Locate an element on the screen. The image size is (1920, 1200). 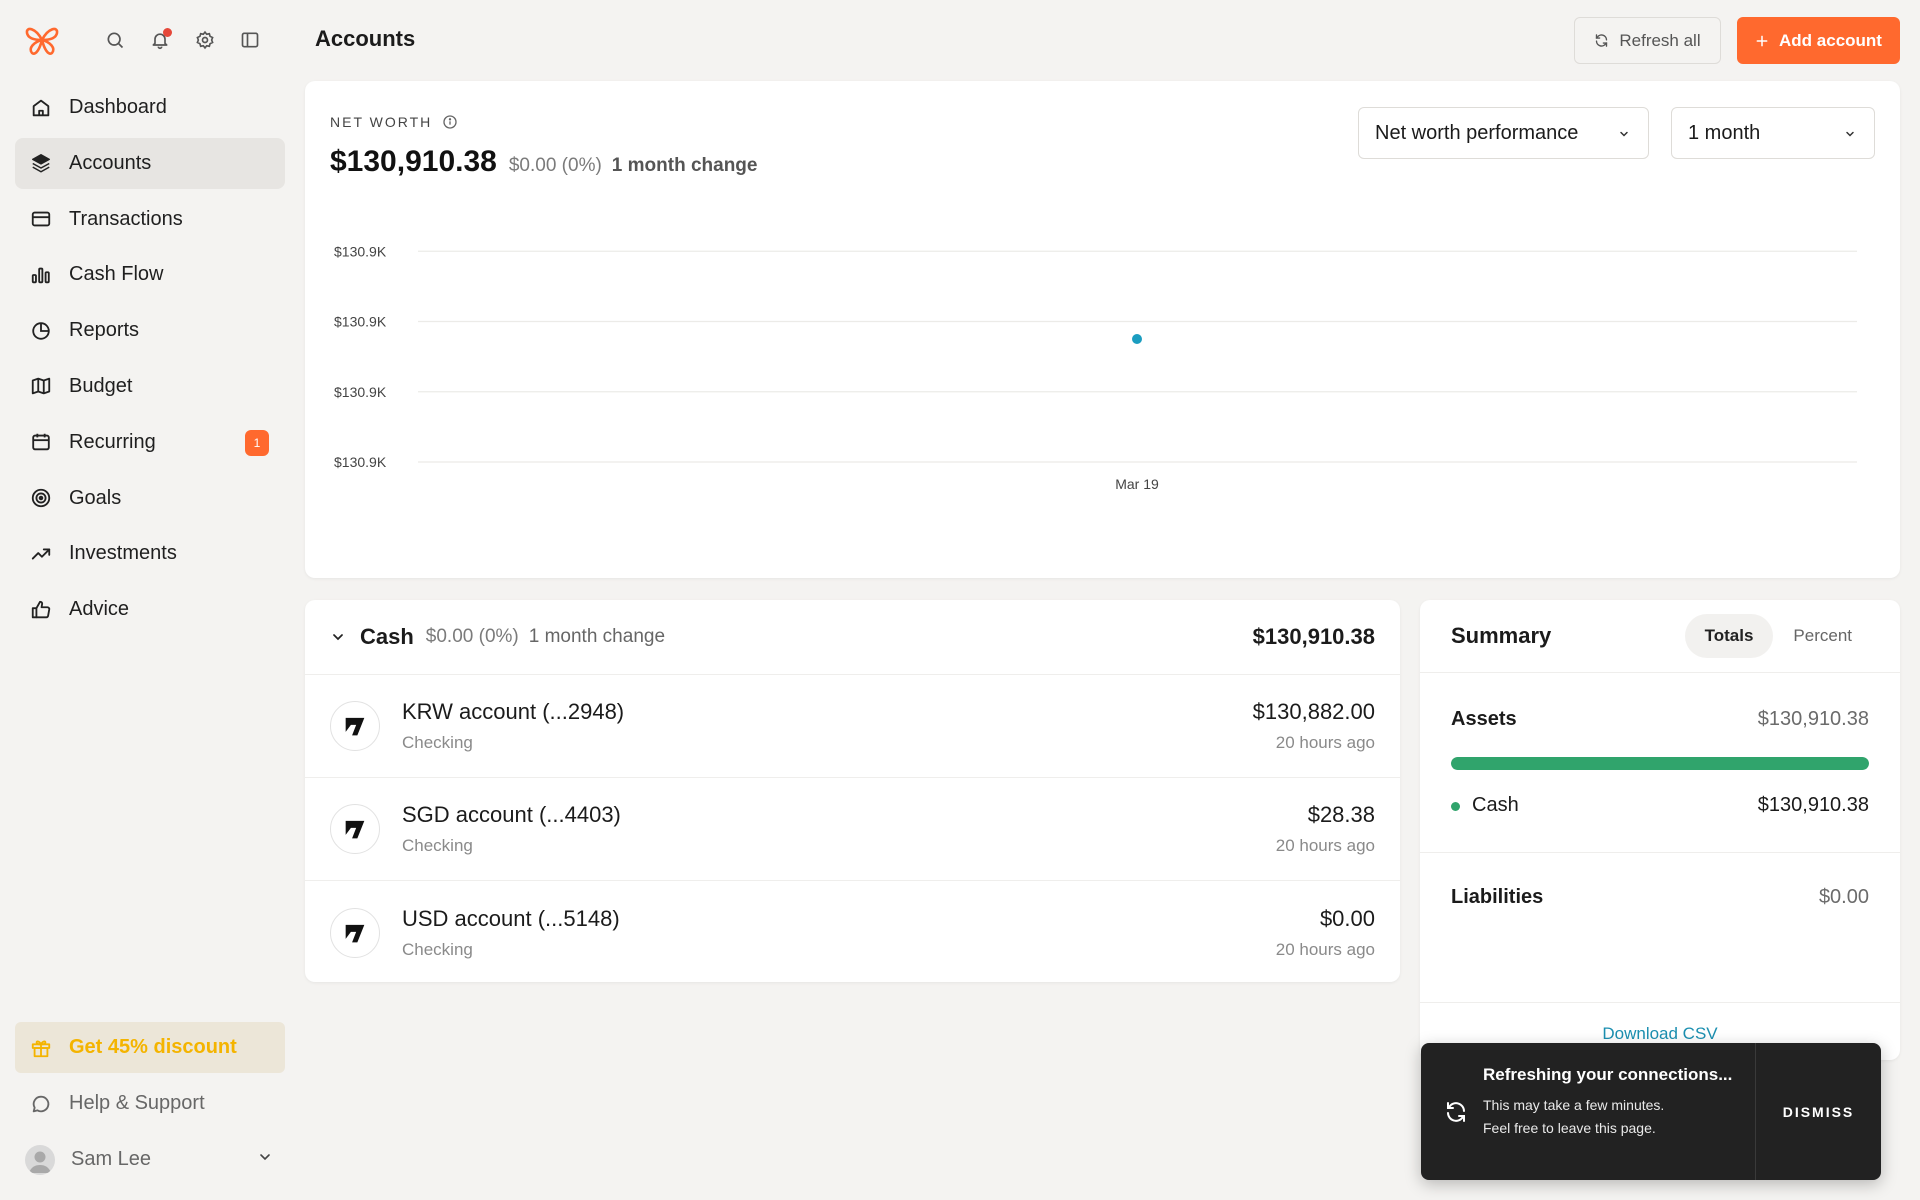
sidebar-top-toolbar is located at coordinates (152, 40).